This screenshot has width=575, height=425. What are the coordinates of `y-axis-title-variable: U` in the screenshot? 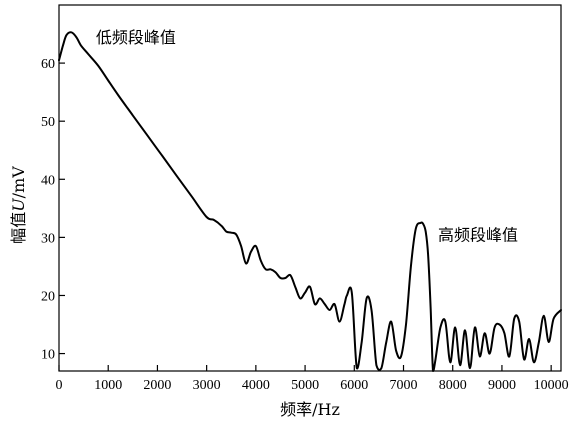 It's located at (18, 205).